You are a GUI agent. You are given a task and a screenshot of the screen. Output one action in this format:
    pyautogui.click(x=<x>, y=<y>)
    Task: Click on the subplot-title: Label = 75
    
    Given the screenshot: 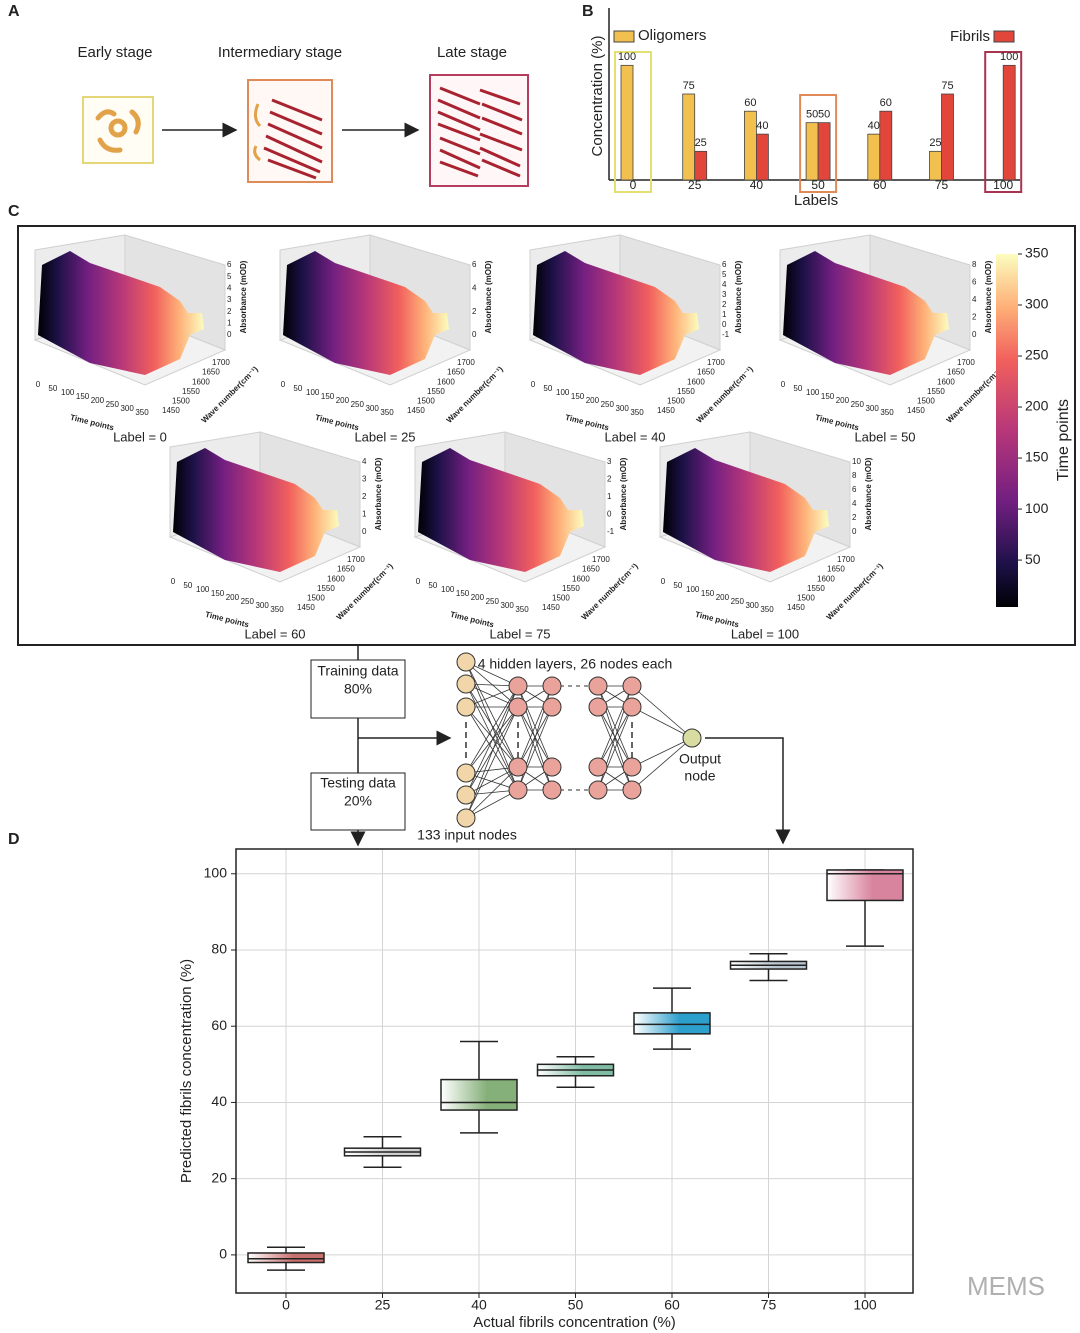 What is the action you would take?
    pyautogui.click(x=519, y=633)
    